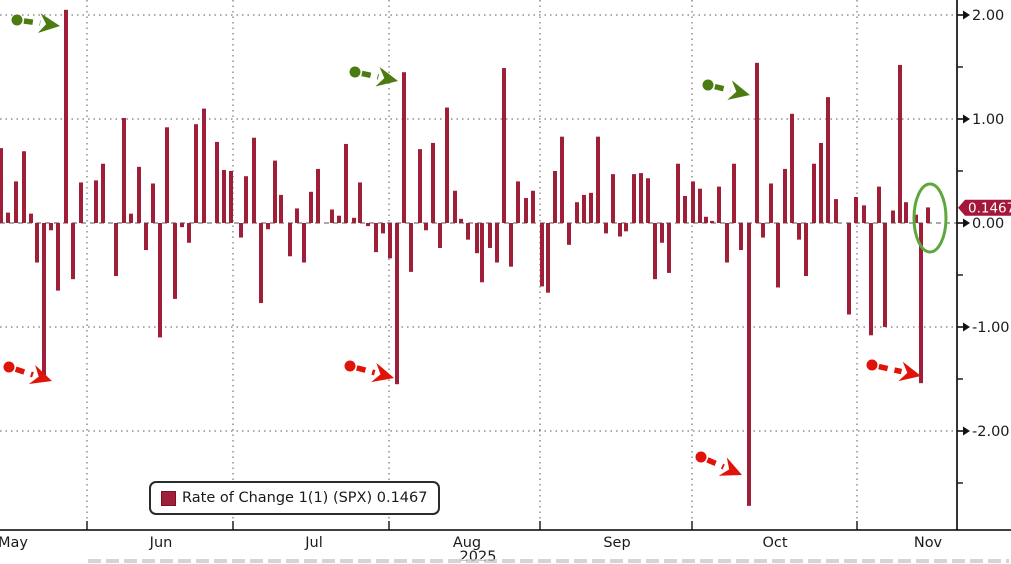 The height and width of the screenshot is (564, 1011). Describe the element at coordinates (295, 498) in the screenshot. I see `legend: Rate of Change 1(1) (SPX) 0.1467` at that location.